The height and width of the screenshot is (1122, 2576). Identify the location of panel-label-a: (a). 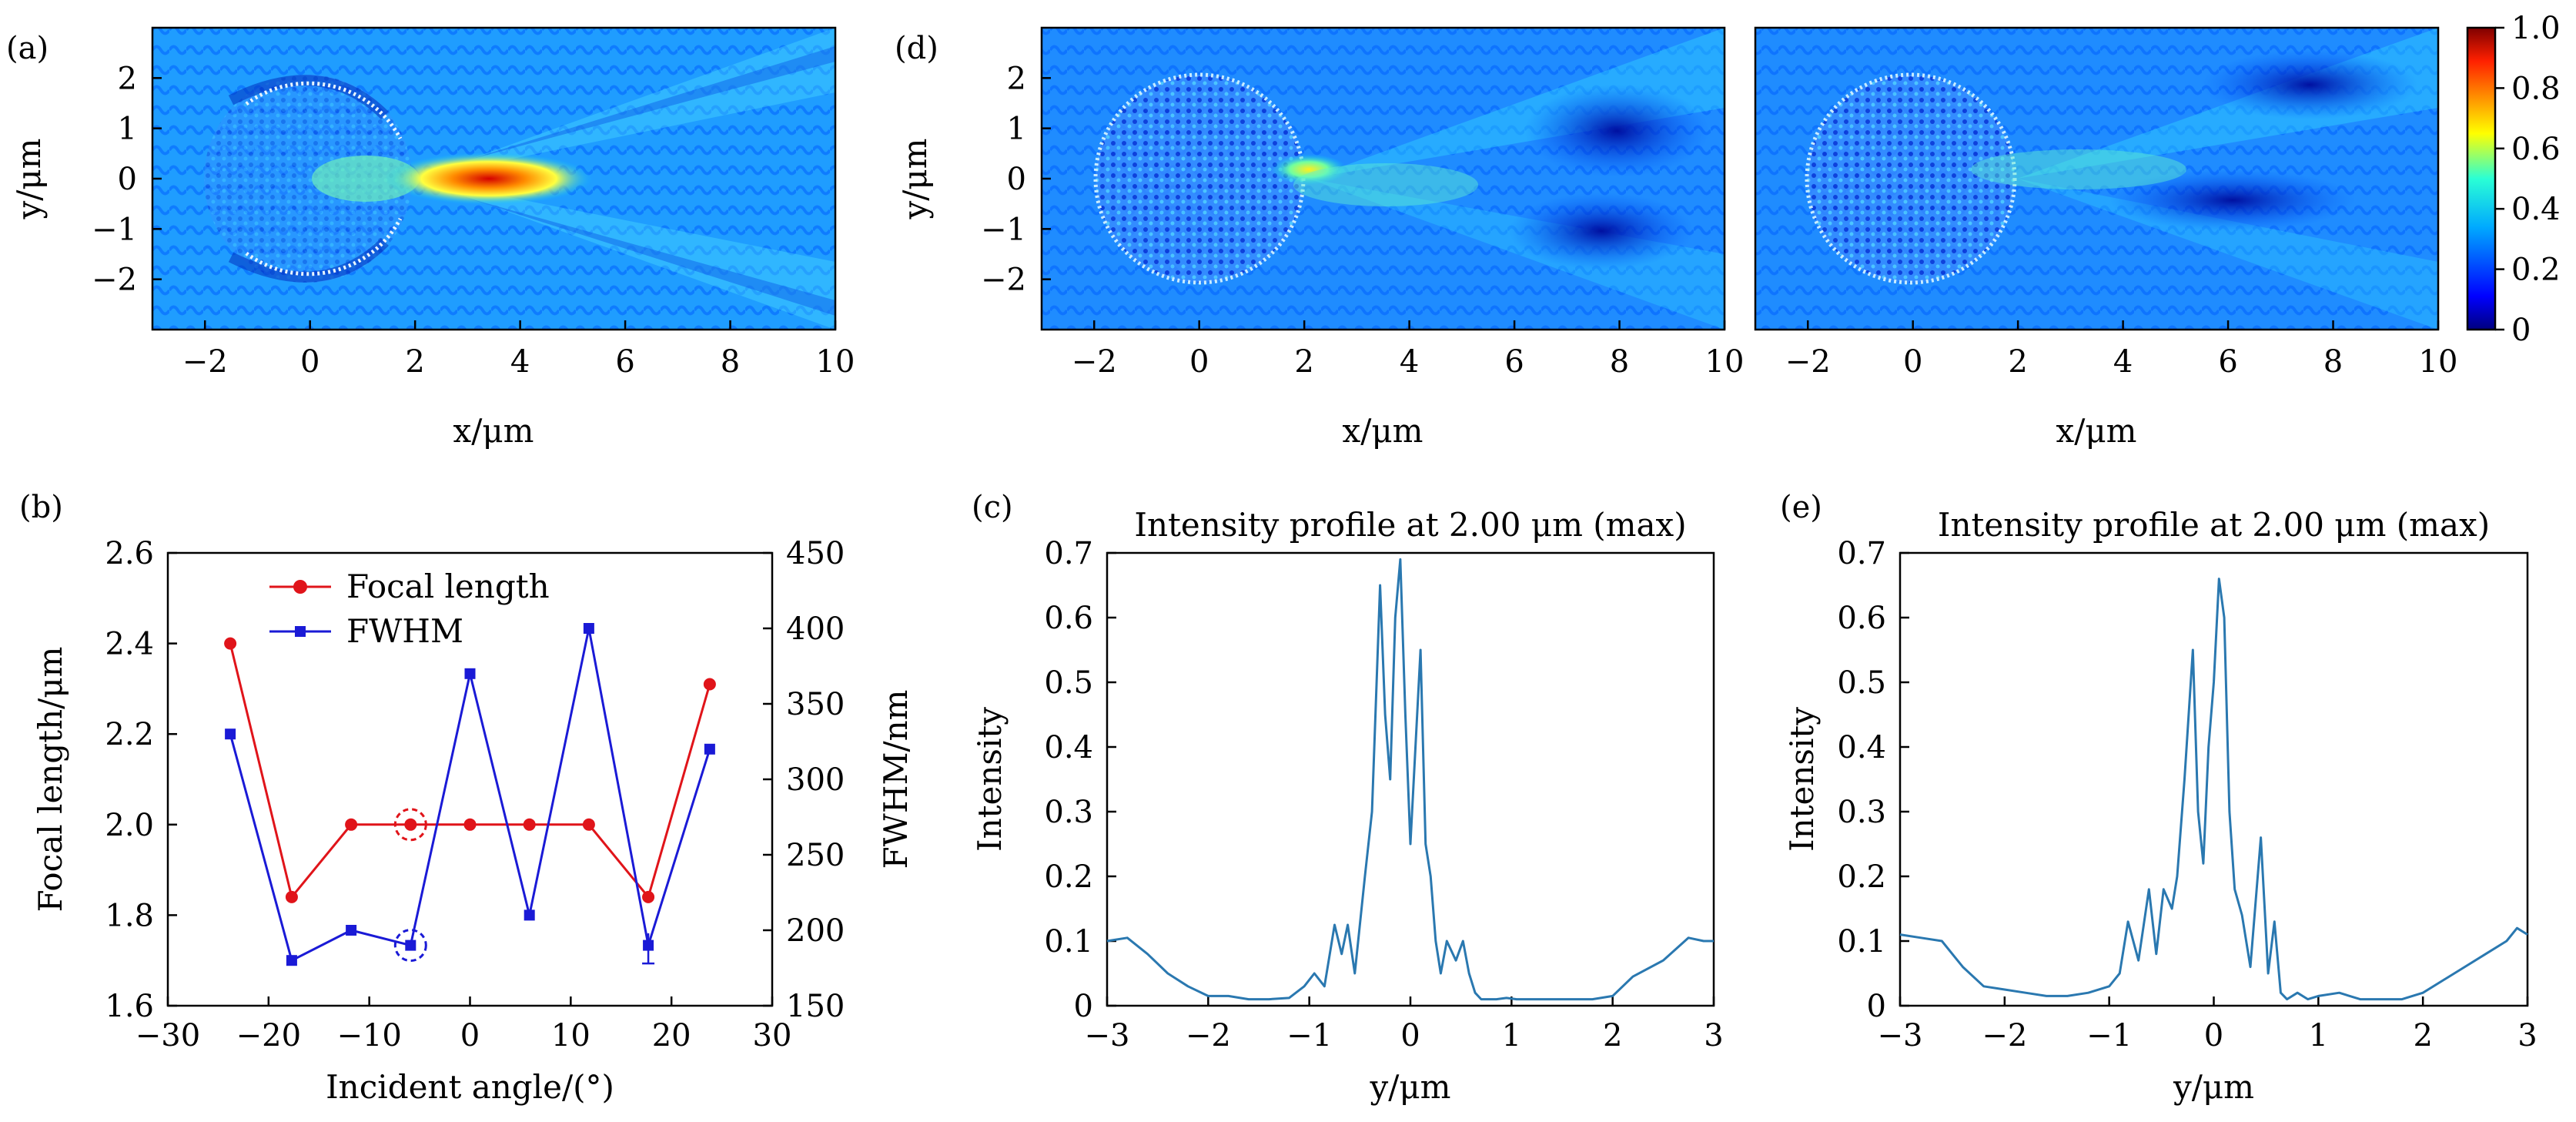
(28, 48).